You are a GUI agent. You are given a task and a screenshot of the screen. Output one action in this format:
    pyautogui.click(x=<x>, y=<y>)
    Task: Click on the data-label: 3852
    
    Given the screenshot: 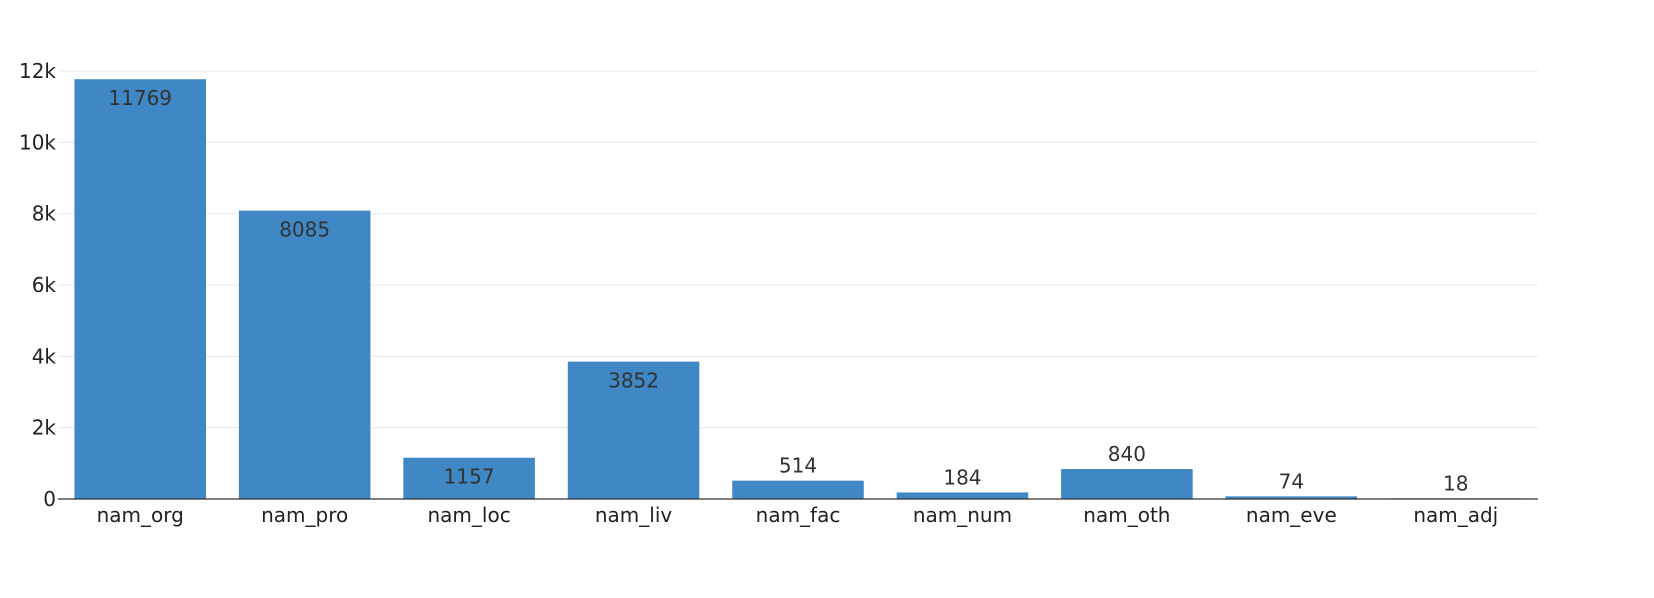 What is the action you would take?
    pyautogui.click(x=633, y=381)
    